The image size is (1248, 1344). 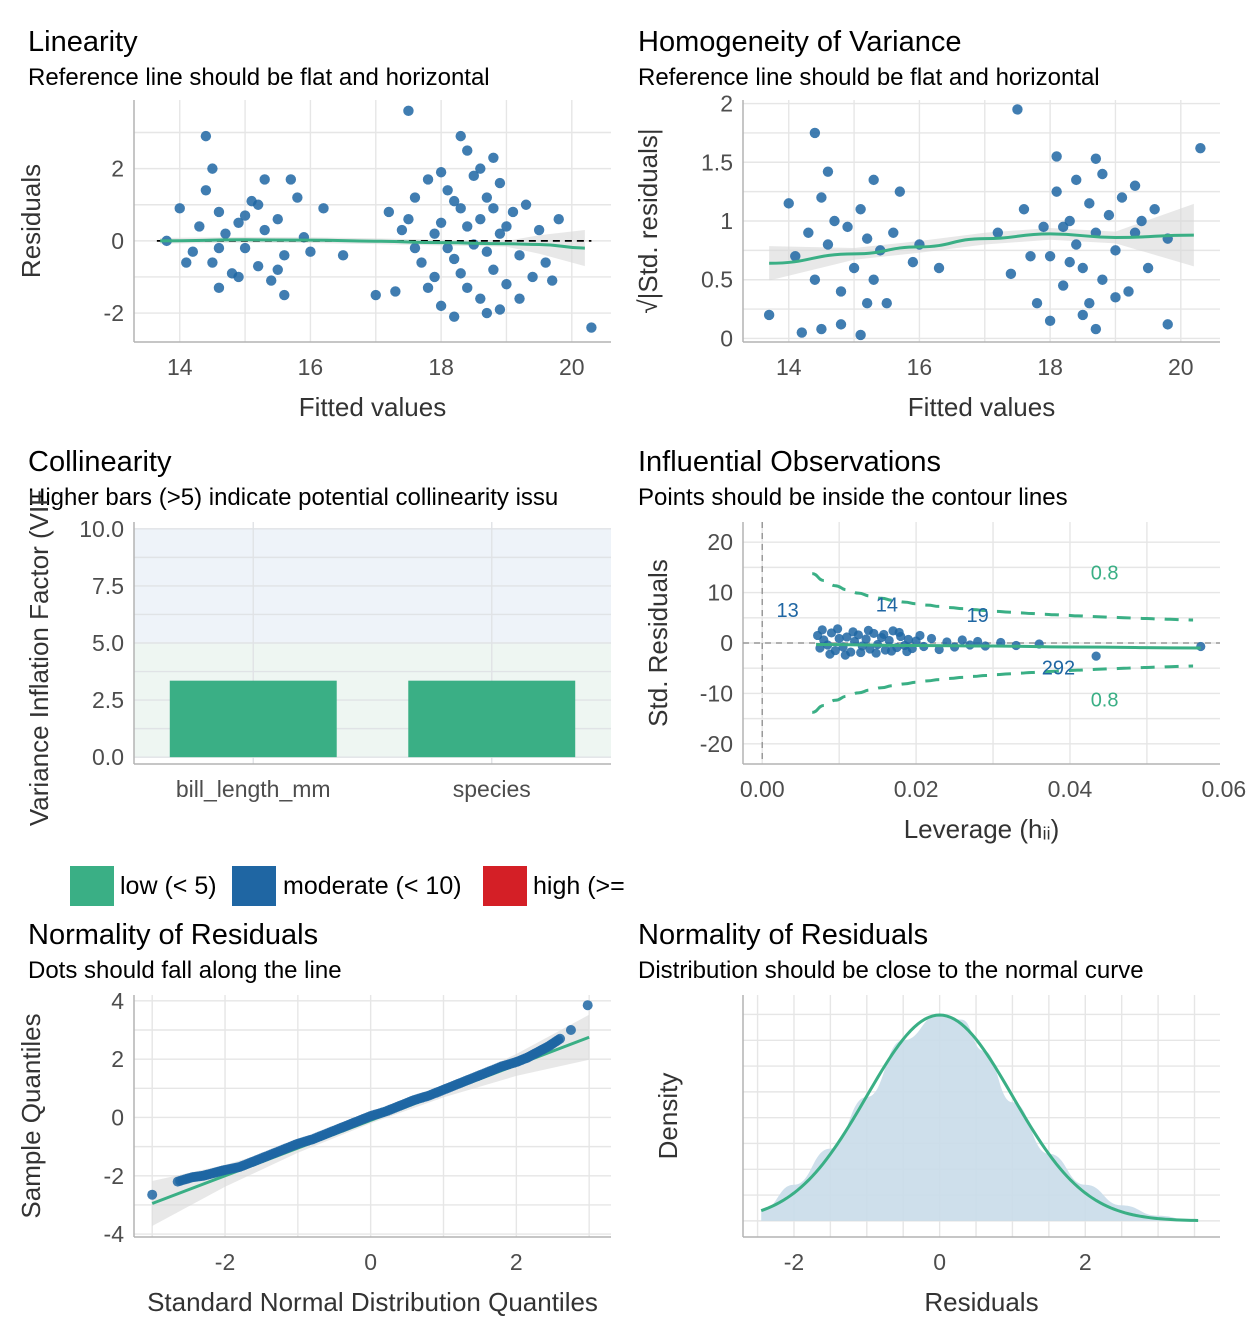 I want to click on influential-x-axis-title: Leverage (hᵢᵢ), so click(x=982, y=829).